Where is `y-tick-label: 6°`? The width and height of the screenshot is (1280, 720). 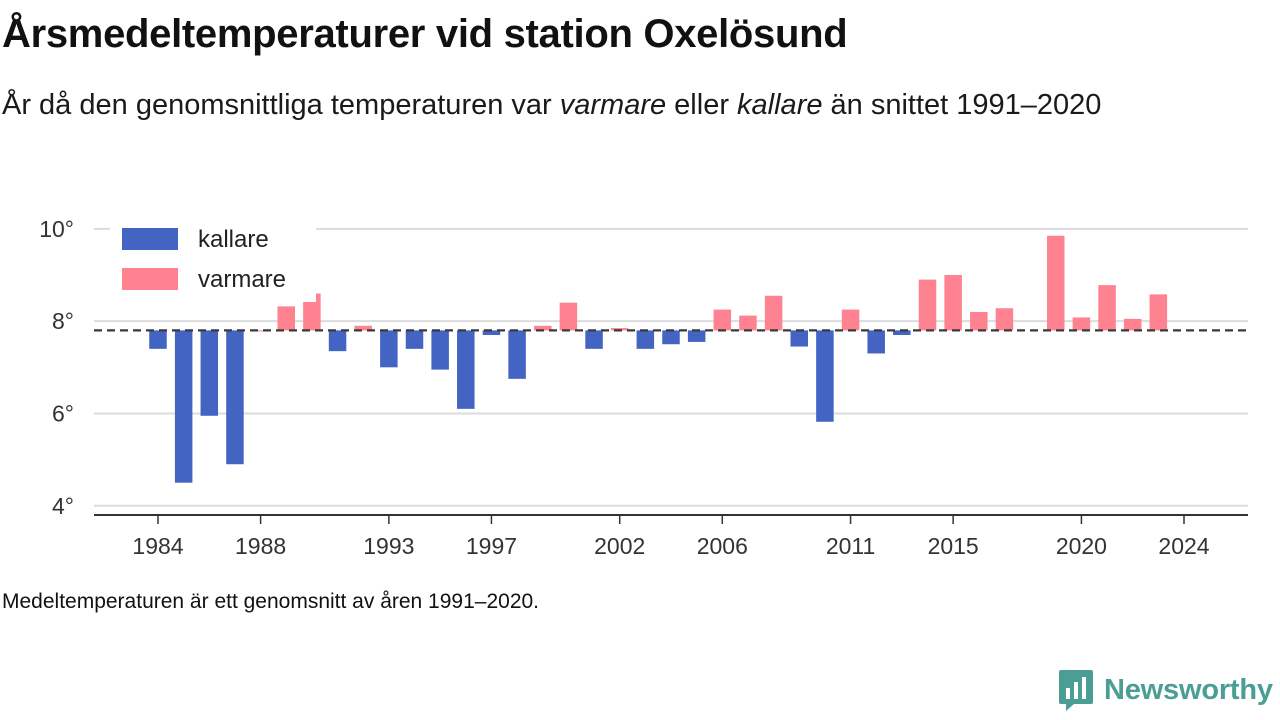 y-tick-label: 6° is located at coordinates (63, 413).